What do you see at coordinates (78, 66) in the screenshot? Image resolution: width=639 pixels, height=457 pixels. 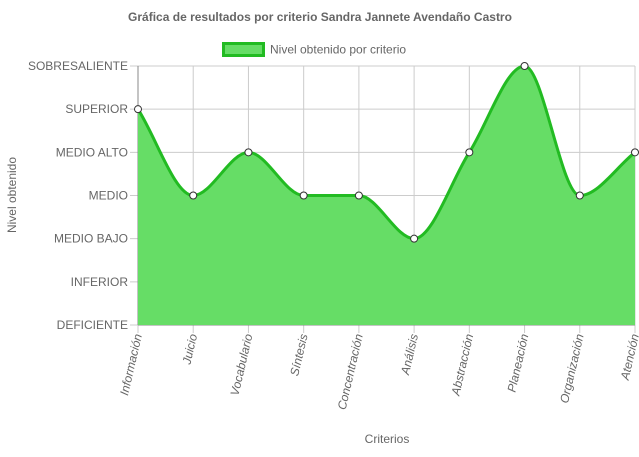 I see `y-tick-label: SOBRESALIENTE` at bounding box center [78, 66].